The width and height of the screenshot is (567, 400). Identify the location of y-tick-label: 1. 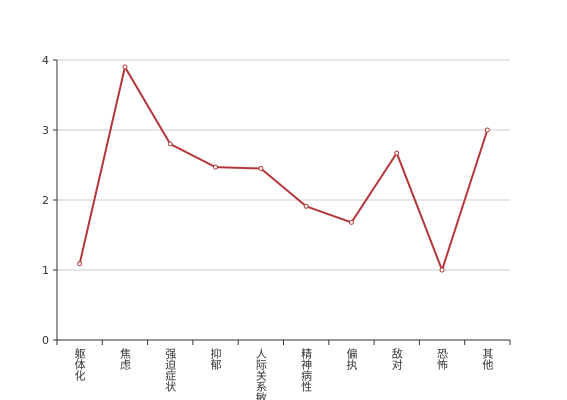
(45, 270).